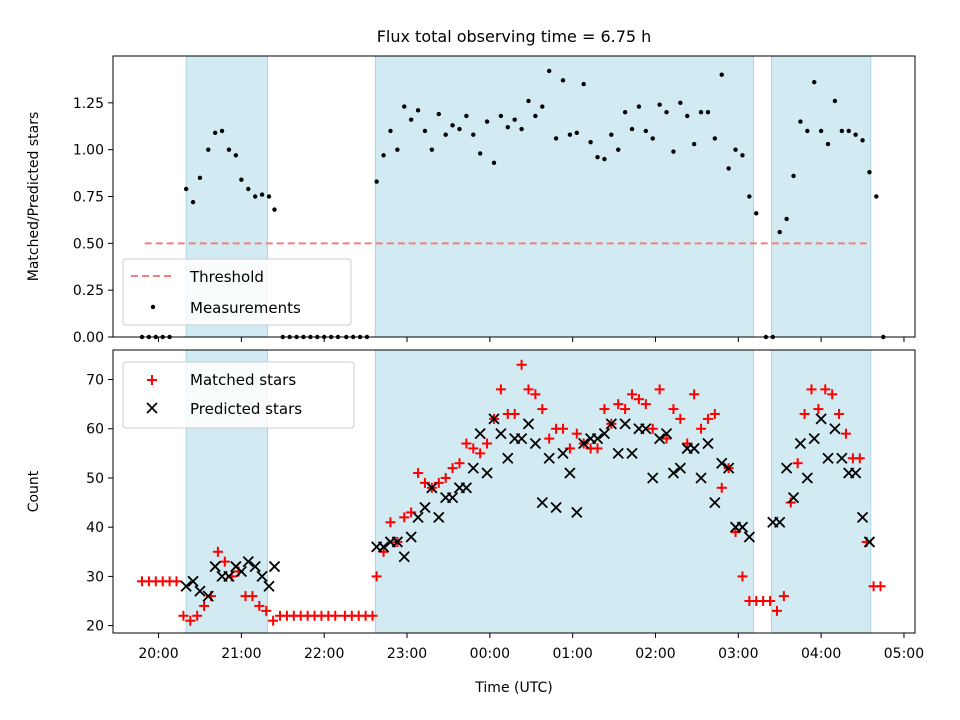  Describe the element at coordinates (572, 654) in the screenshot. I see `x-tick-label: 01:00` at that location.